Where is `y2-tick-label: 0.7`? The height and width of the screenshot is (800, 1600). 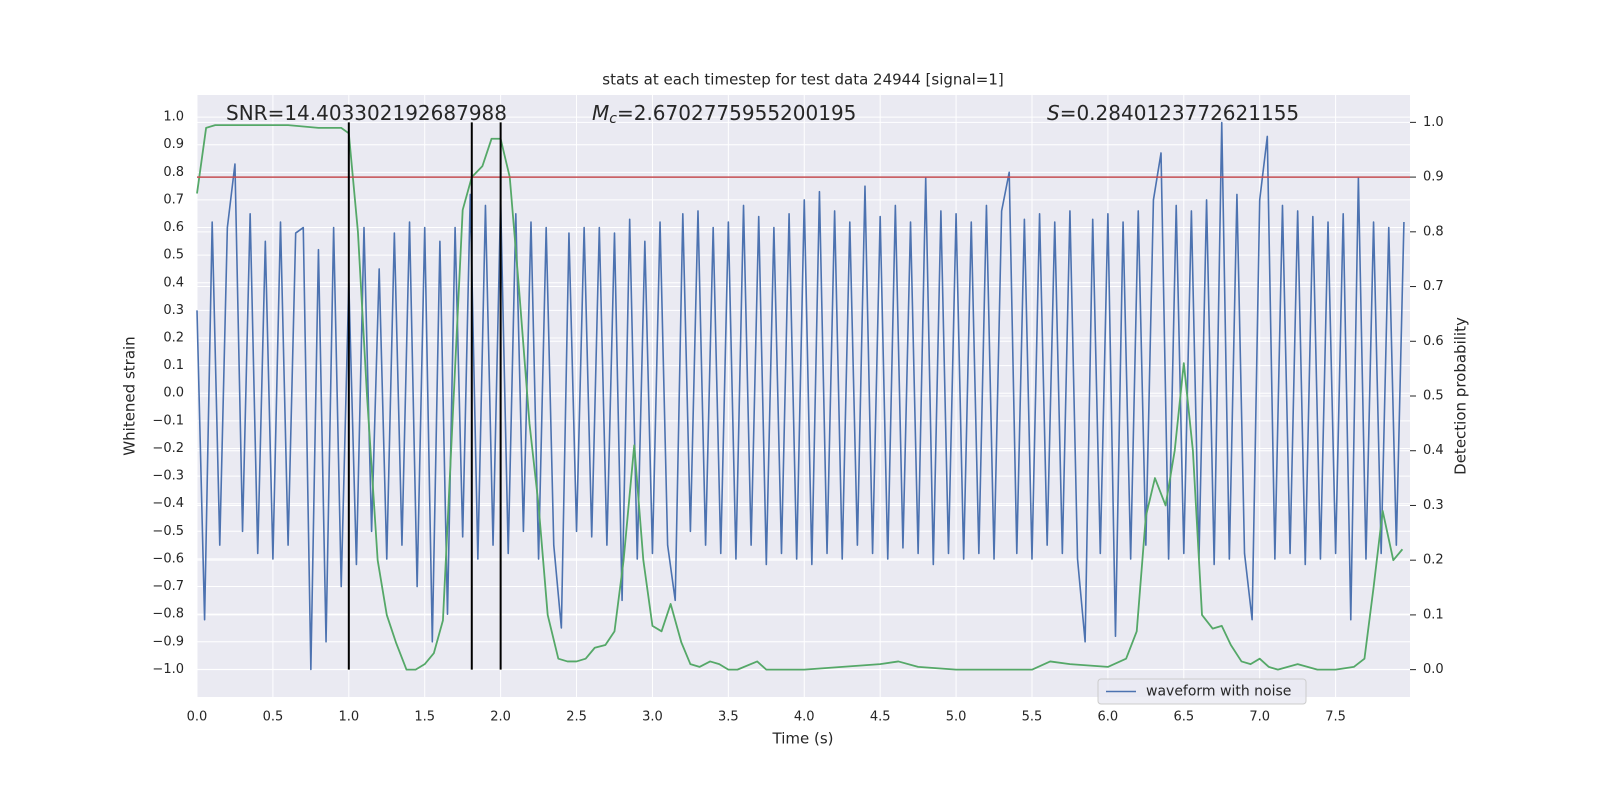 y2-tick-label: 0.7 is located at coordinates (1433, 286).